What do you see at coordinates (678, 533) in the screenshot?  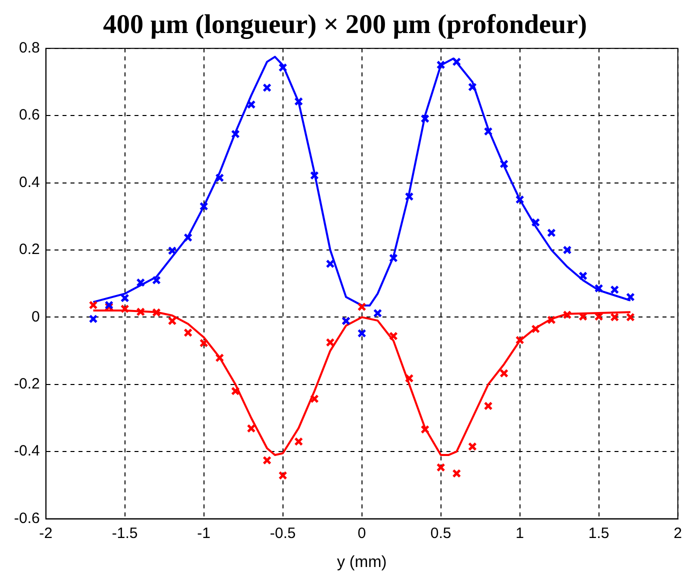 I see `x-tick-label: 2` at bounding box center [678, 533].